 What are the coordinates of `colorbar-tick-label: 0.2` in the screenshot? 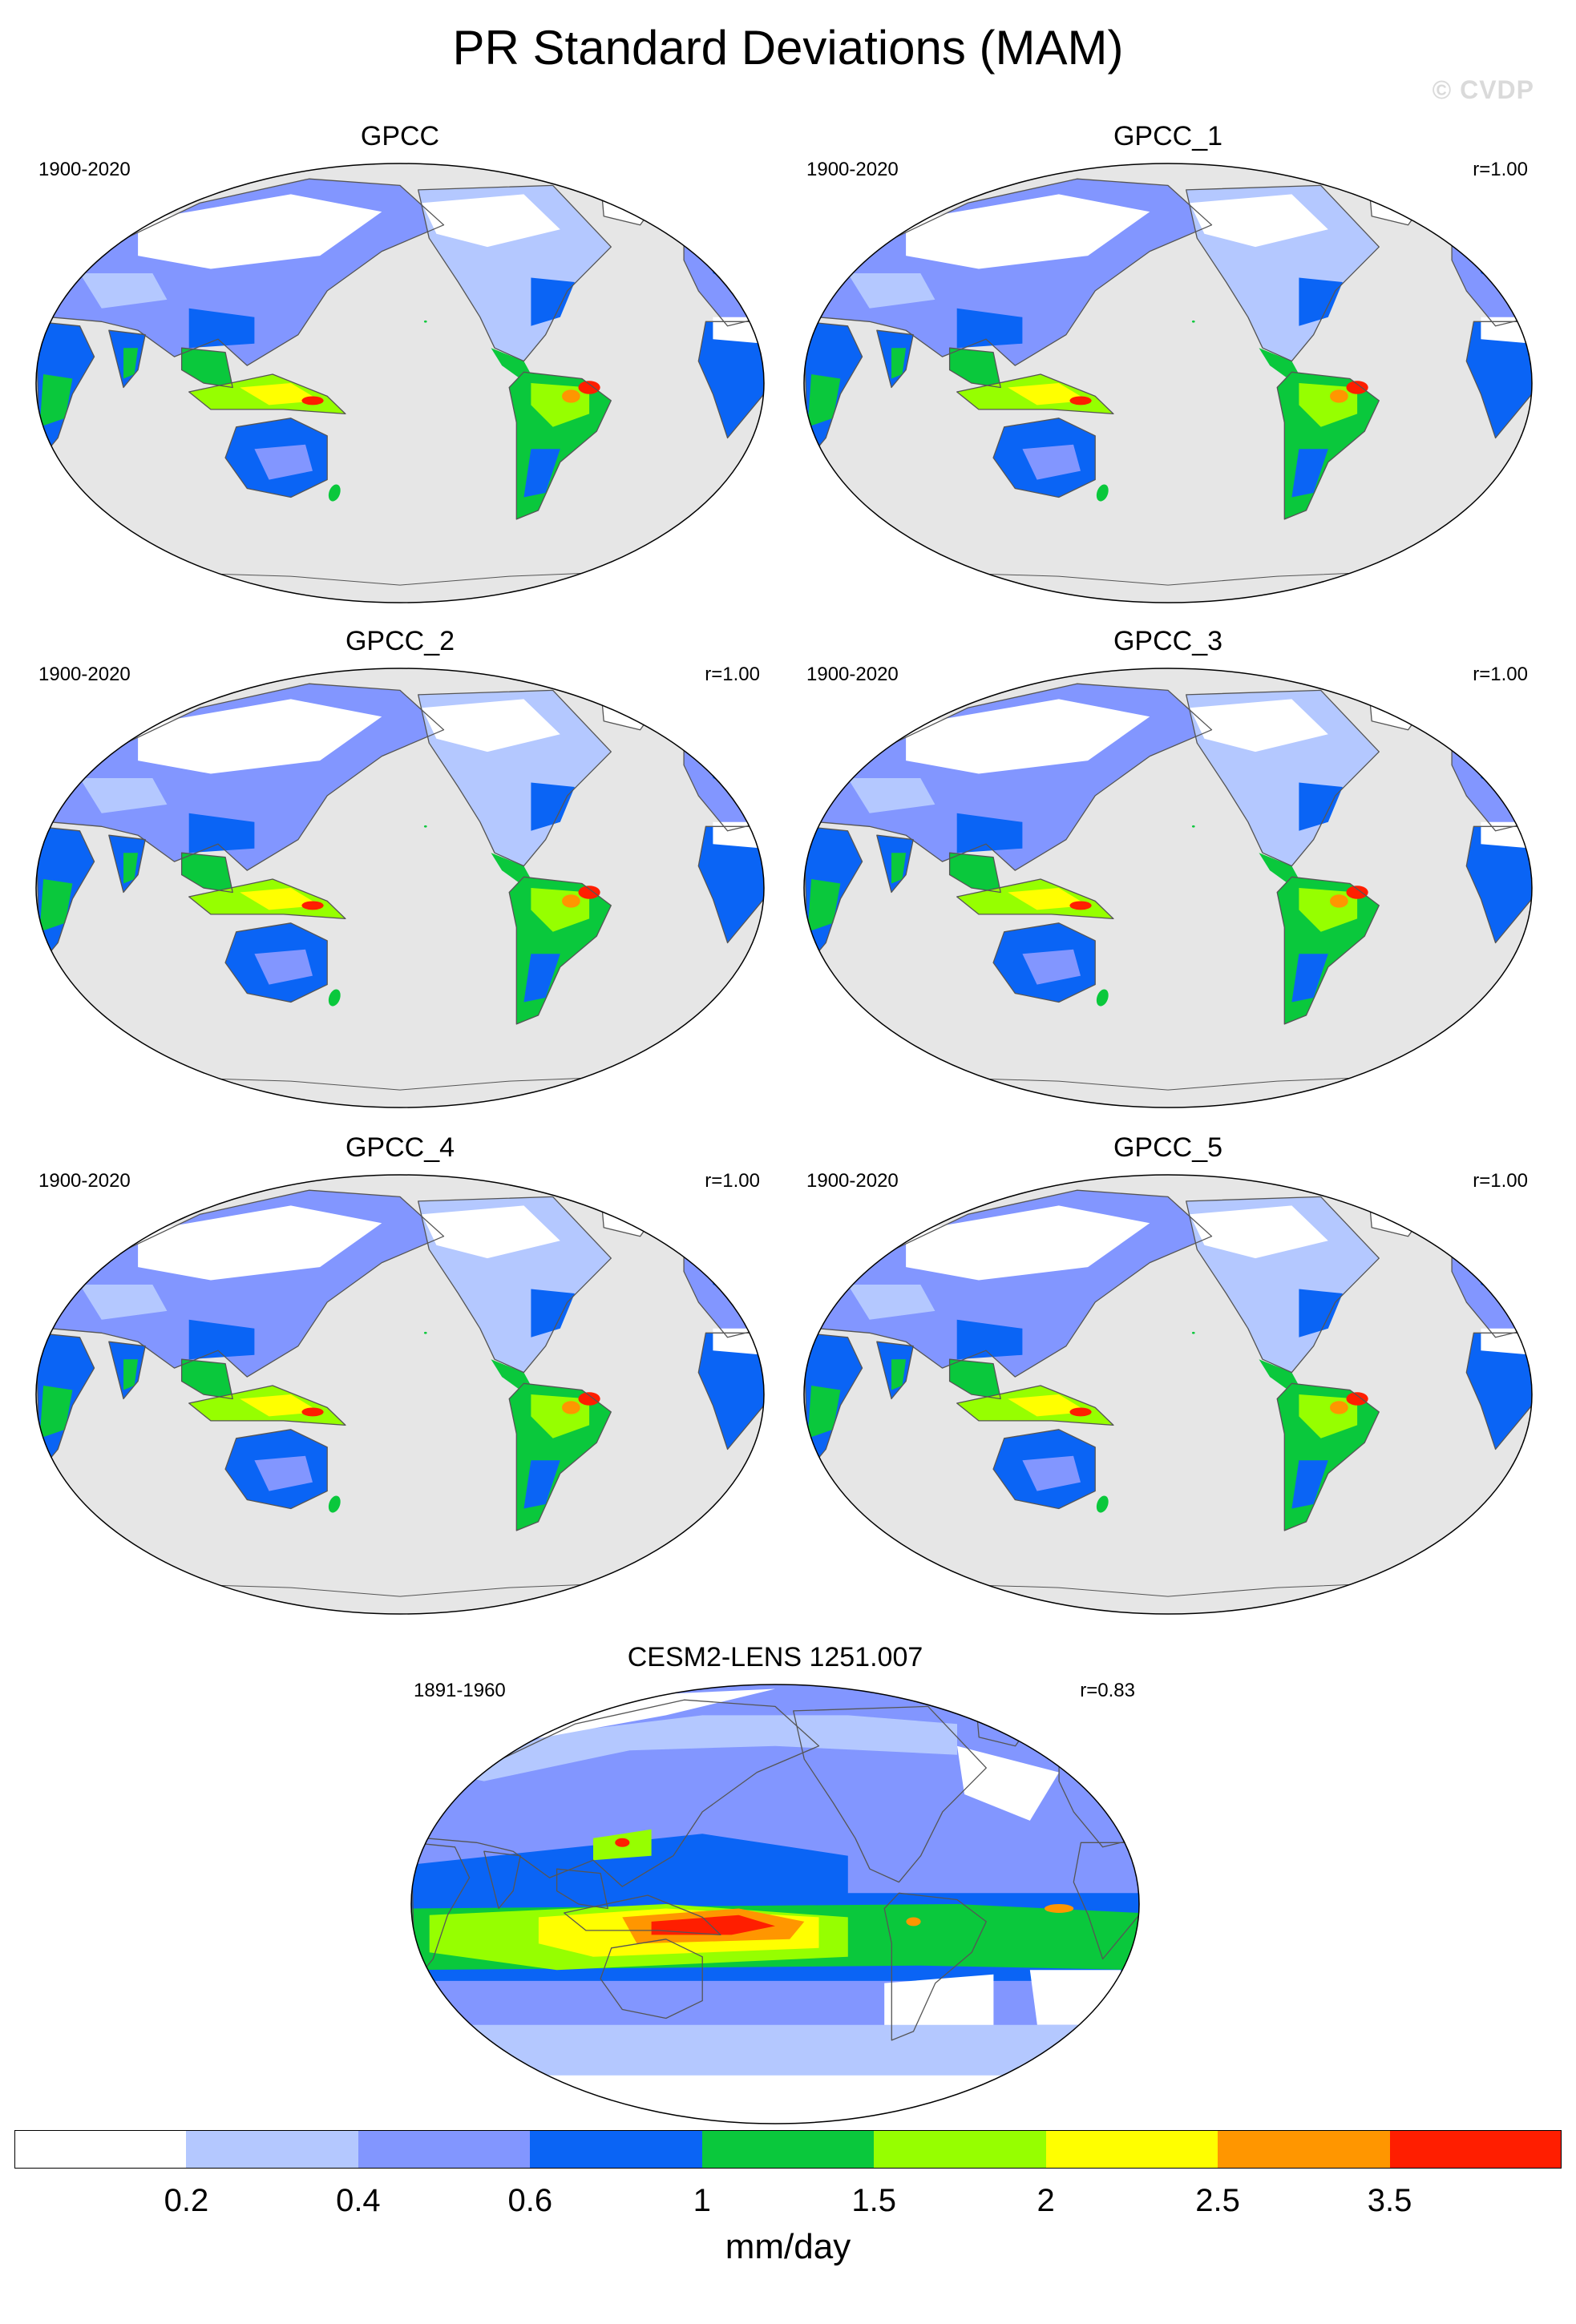 It's located at (186, 2200).